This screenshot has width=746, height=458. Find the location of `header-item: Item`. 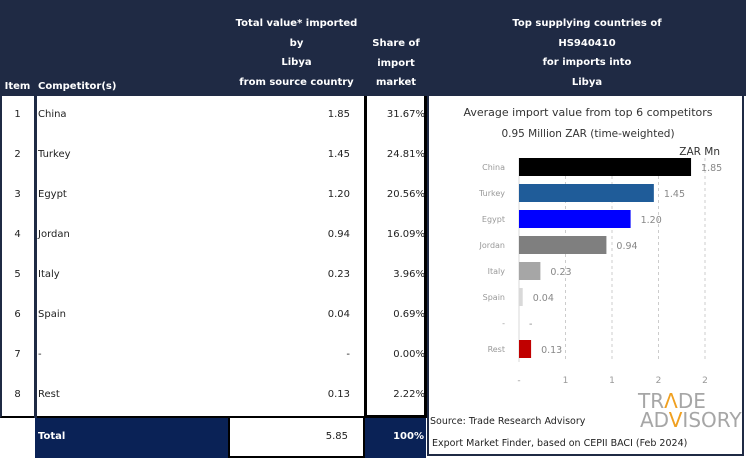

header-item: Item is located at coordinates (17, 86).